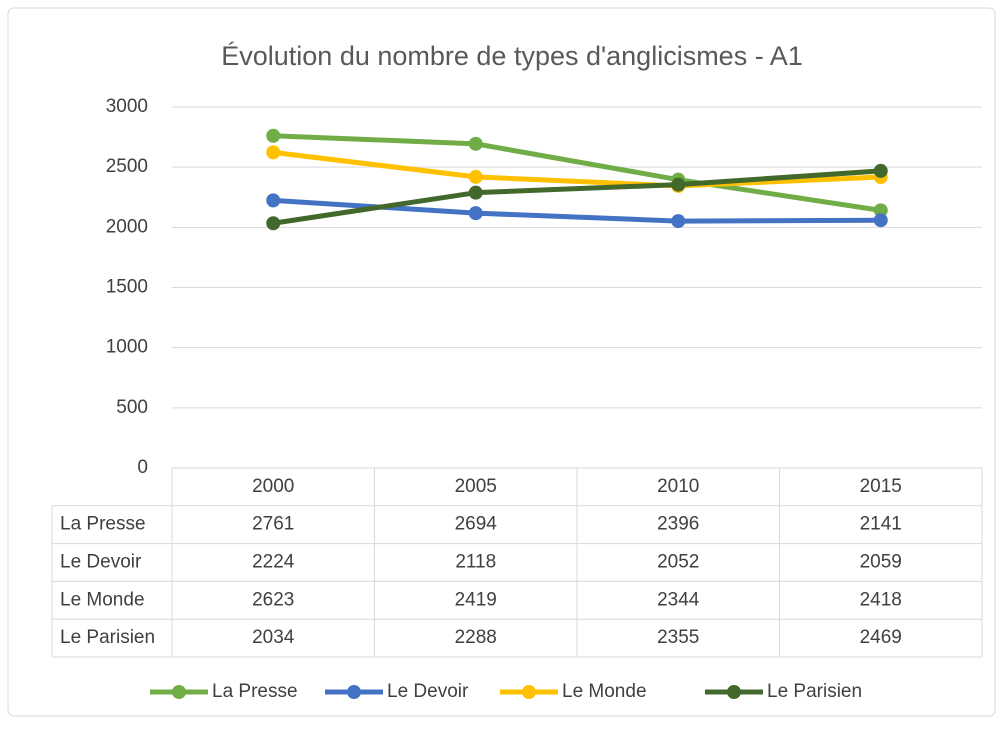 The image size is (1003, 729). Describe the element at coordinates (132, 407) in the screenshot. I see `y-tick-label: 500` at that location.